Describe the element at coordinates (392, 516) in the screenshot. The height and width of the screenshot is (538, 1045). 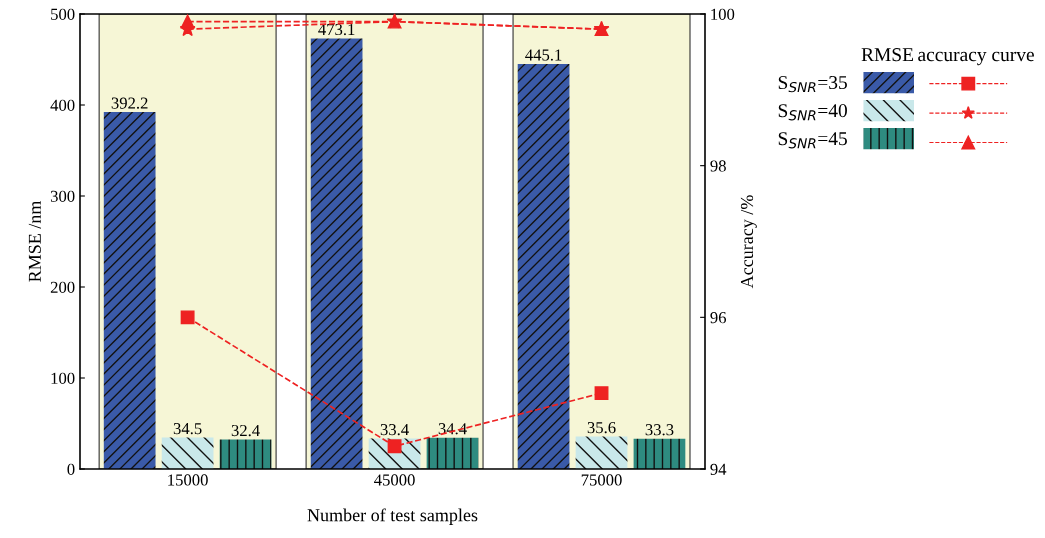
I see `x-axis-title: Number of test samples` at that location.